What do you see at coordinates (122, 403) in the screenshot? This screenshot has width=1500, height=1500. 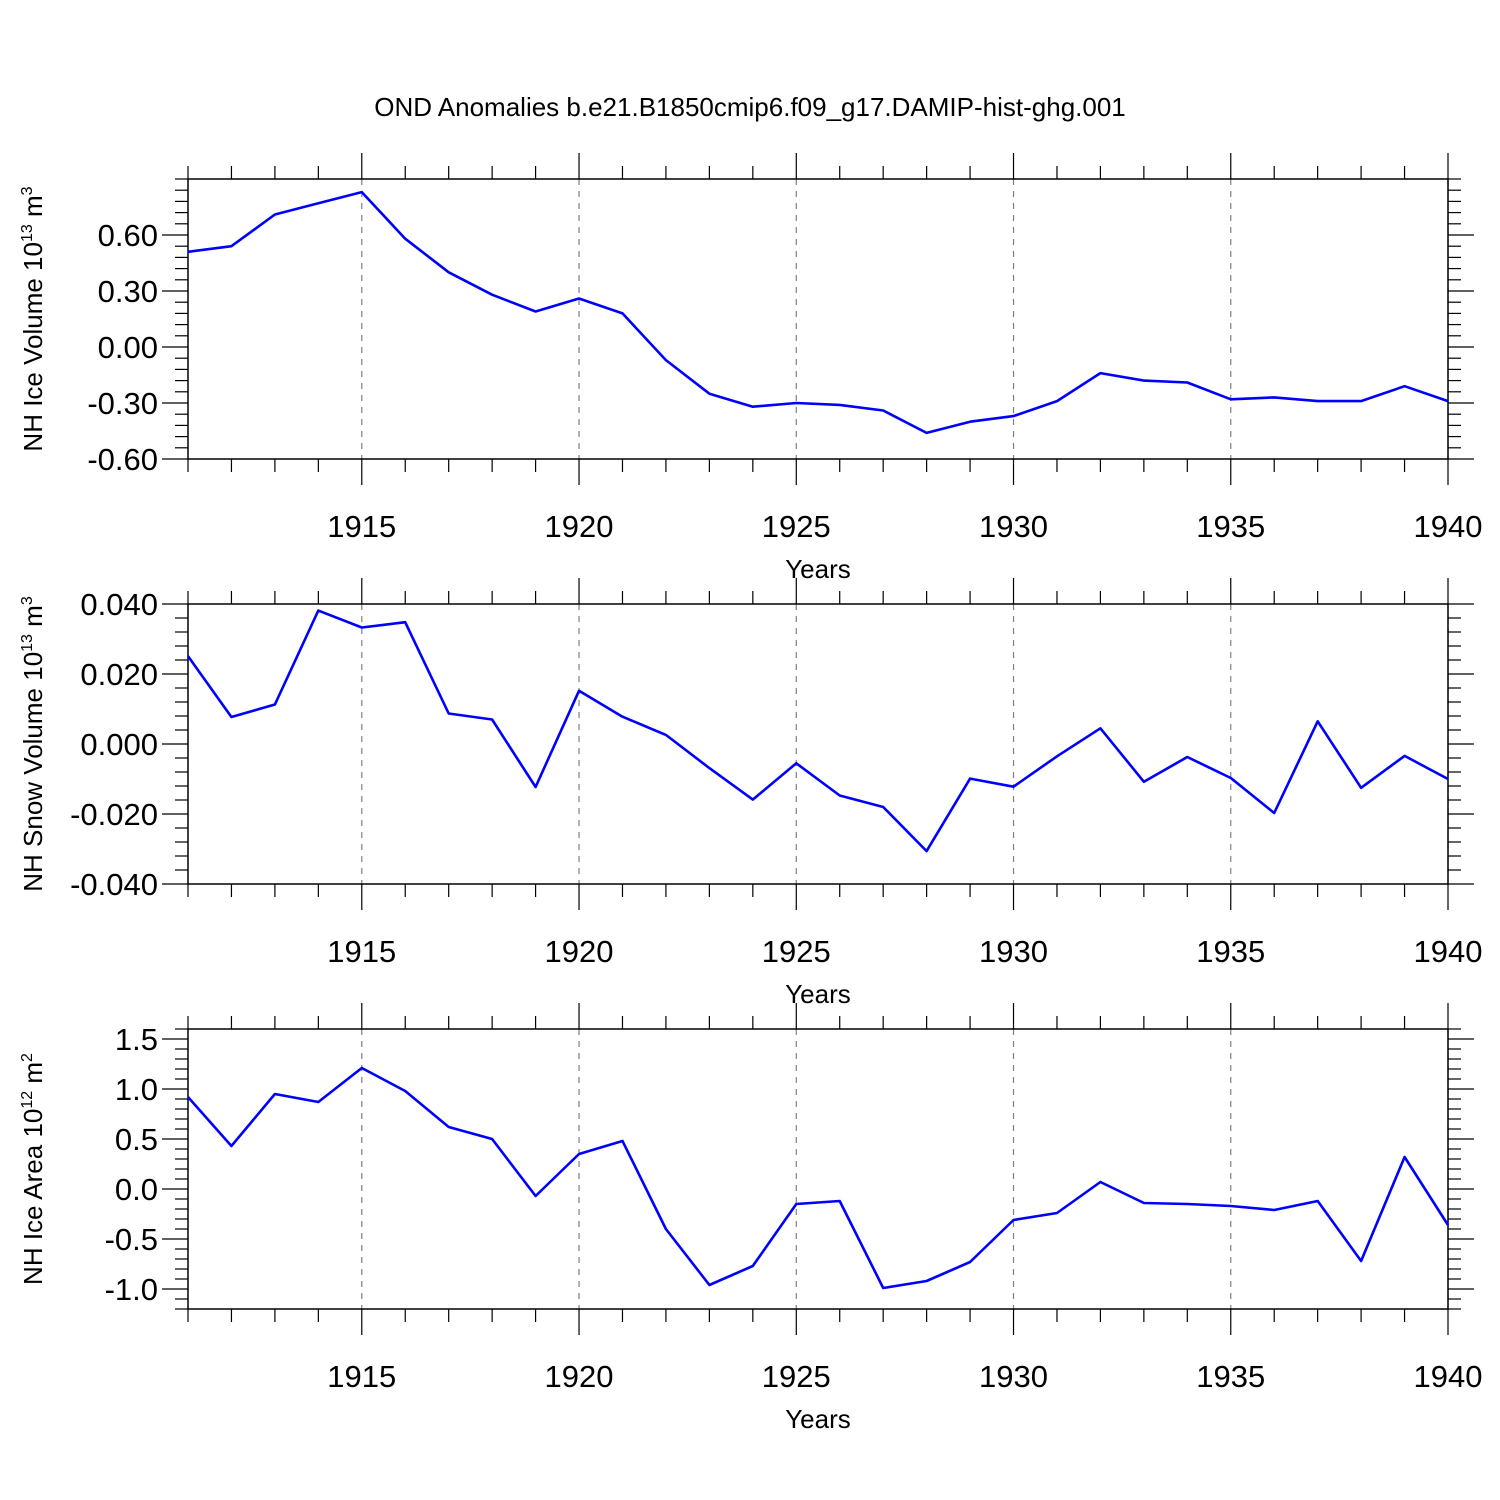 I see `y-tick-label: -0.30` at bounding box center [122, 403].